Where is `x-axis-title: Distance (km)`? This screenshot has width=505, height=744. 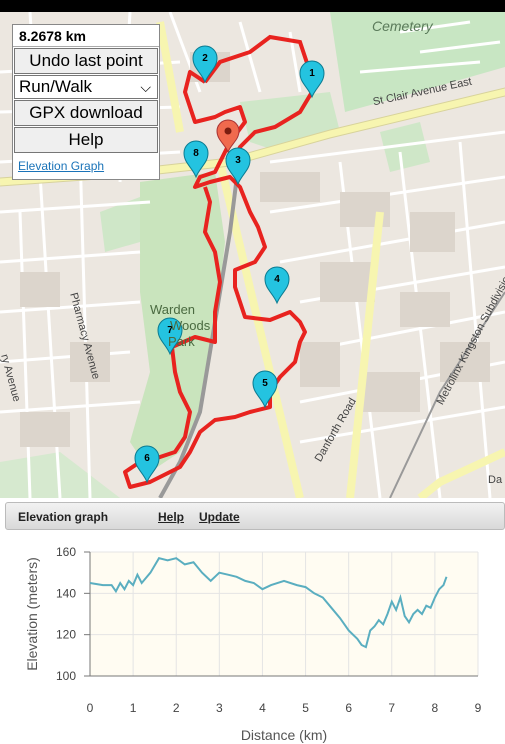 x-axis-title: Distance (km) is located at coordinates (284, 735).